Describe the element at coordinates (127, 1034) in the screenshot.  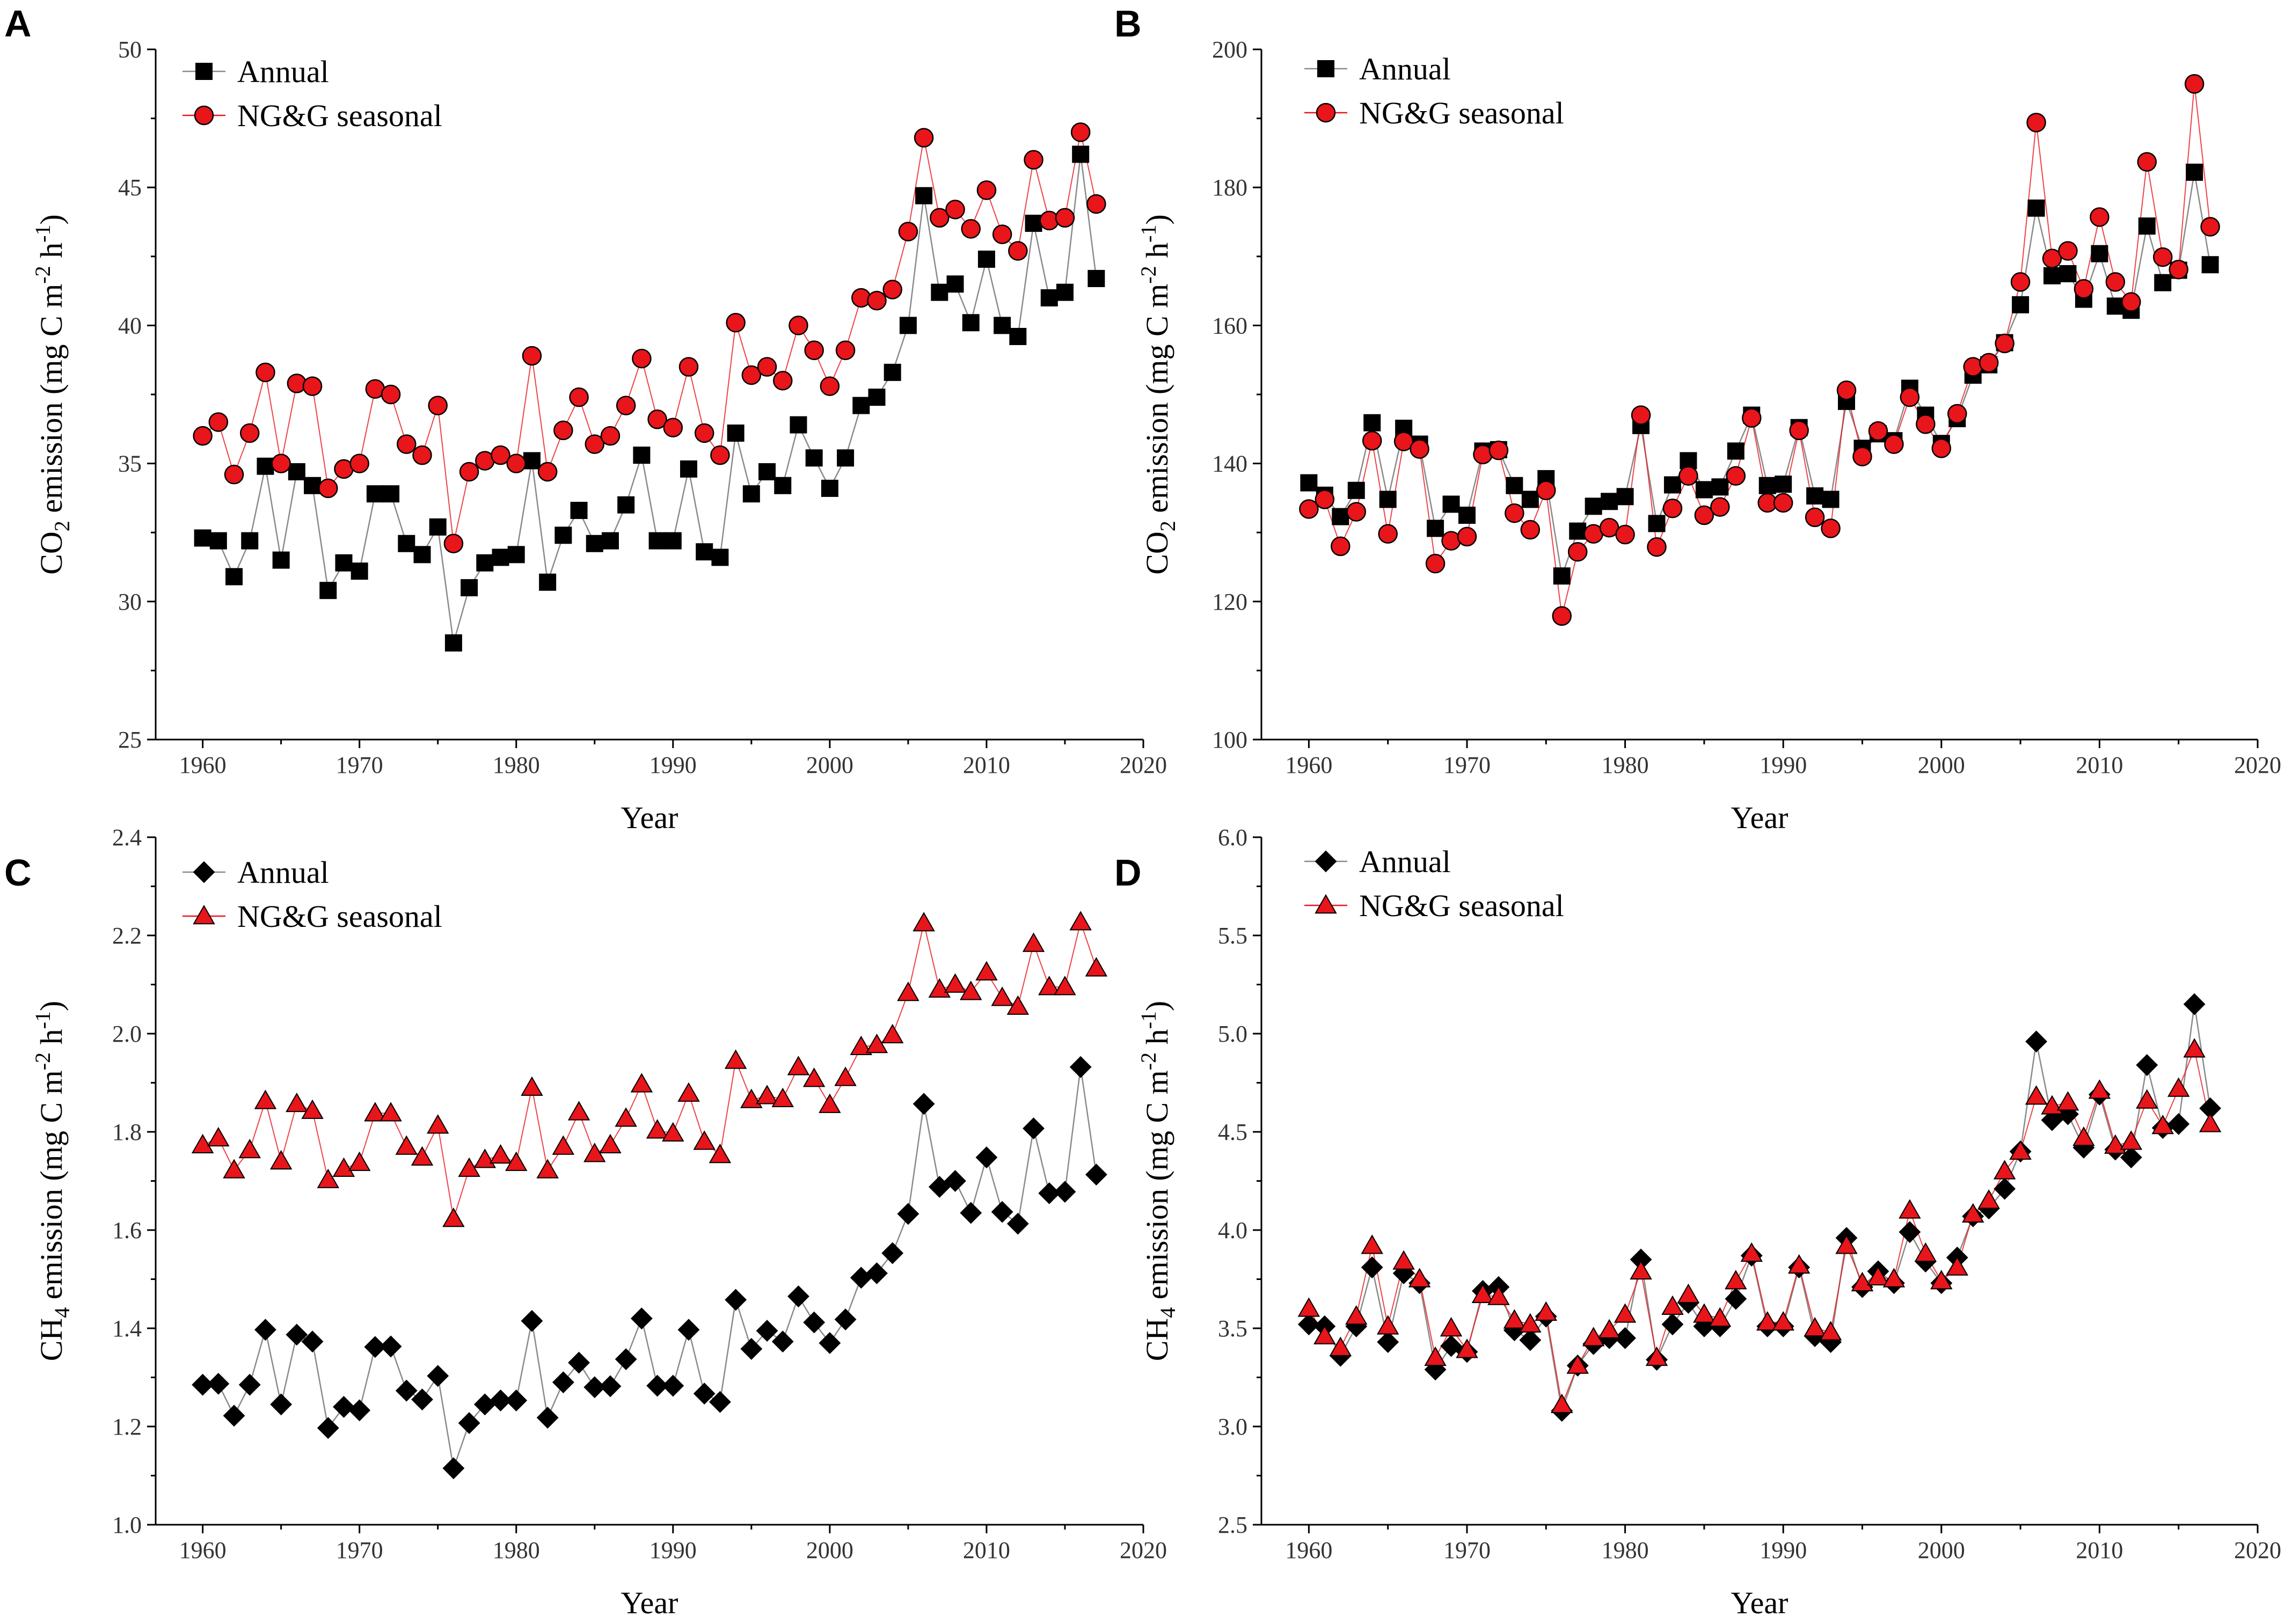
I see `y-tick-label: 2.0` at that location.